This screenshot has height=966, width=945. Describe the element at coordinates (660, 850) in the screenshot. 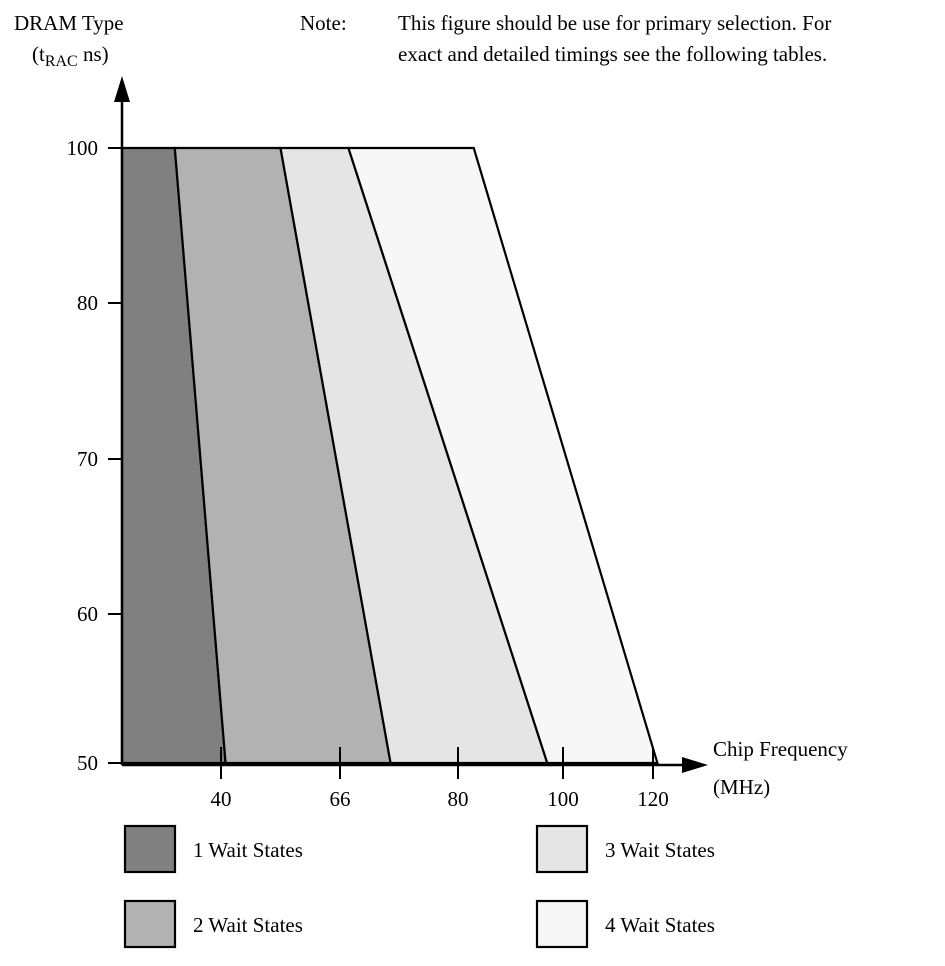

I see `legend-label-3: 3 Wait States` at that location.